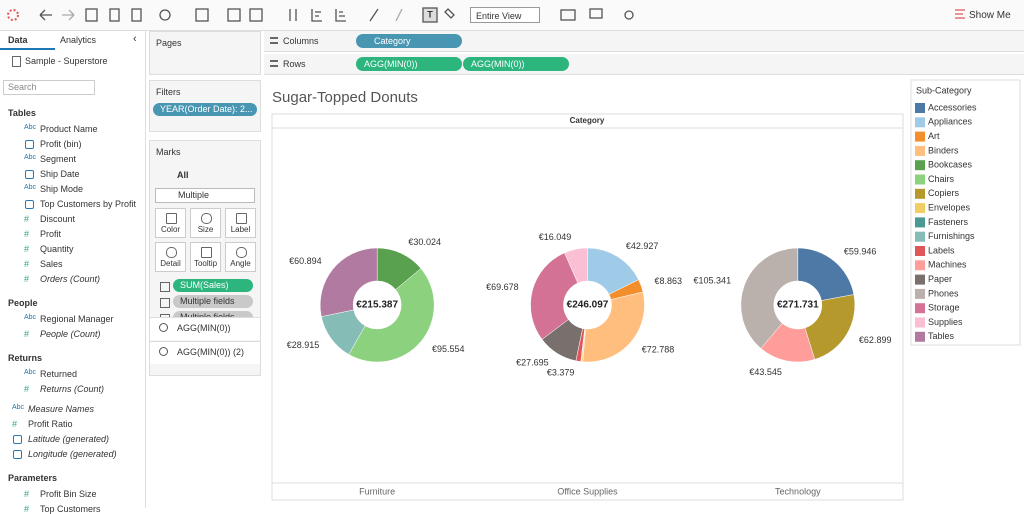 This screenshot has width=1024, height=514. What do you see at coordinates (60, 174) in the screenshot?
I see `field: Ship Date` at bounding box center [60, 174].